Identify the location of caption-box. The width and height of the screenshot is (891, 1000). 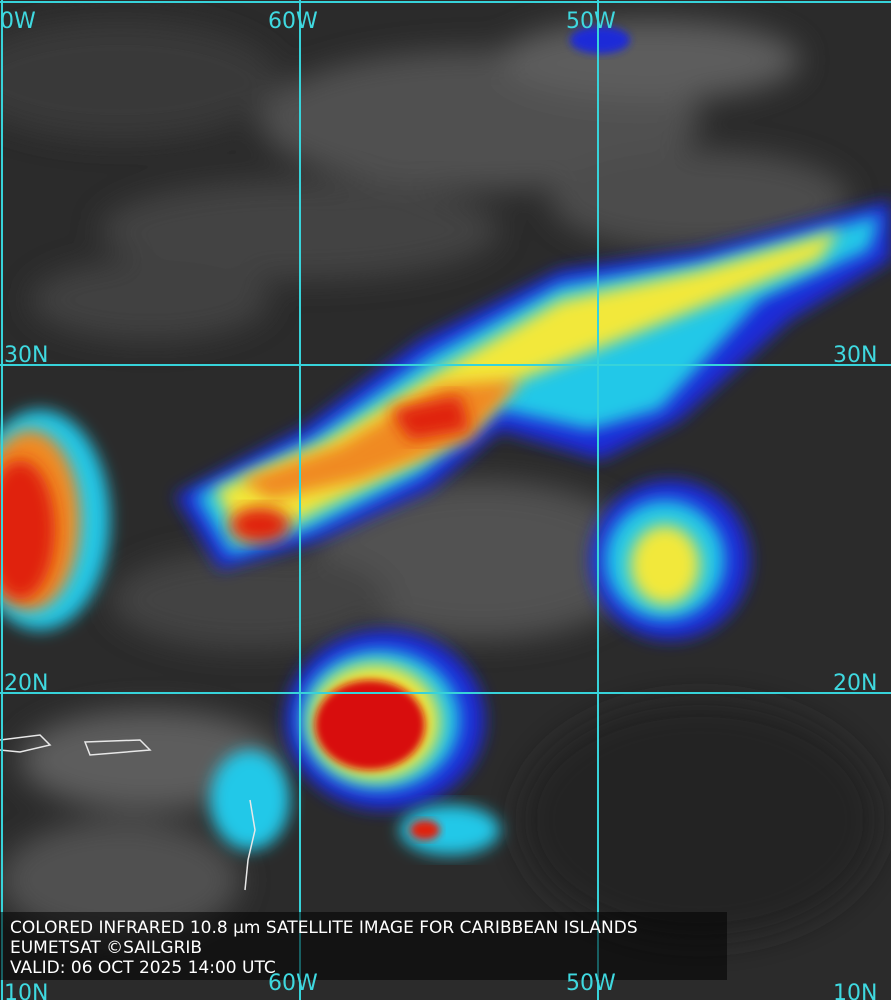
(363, 946).